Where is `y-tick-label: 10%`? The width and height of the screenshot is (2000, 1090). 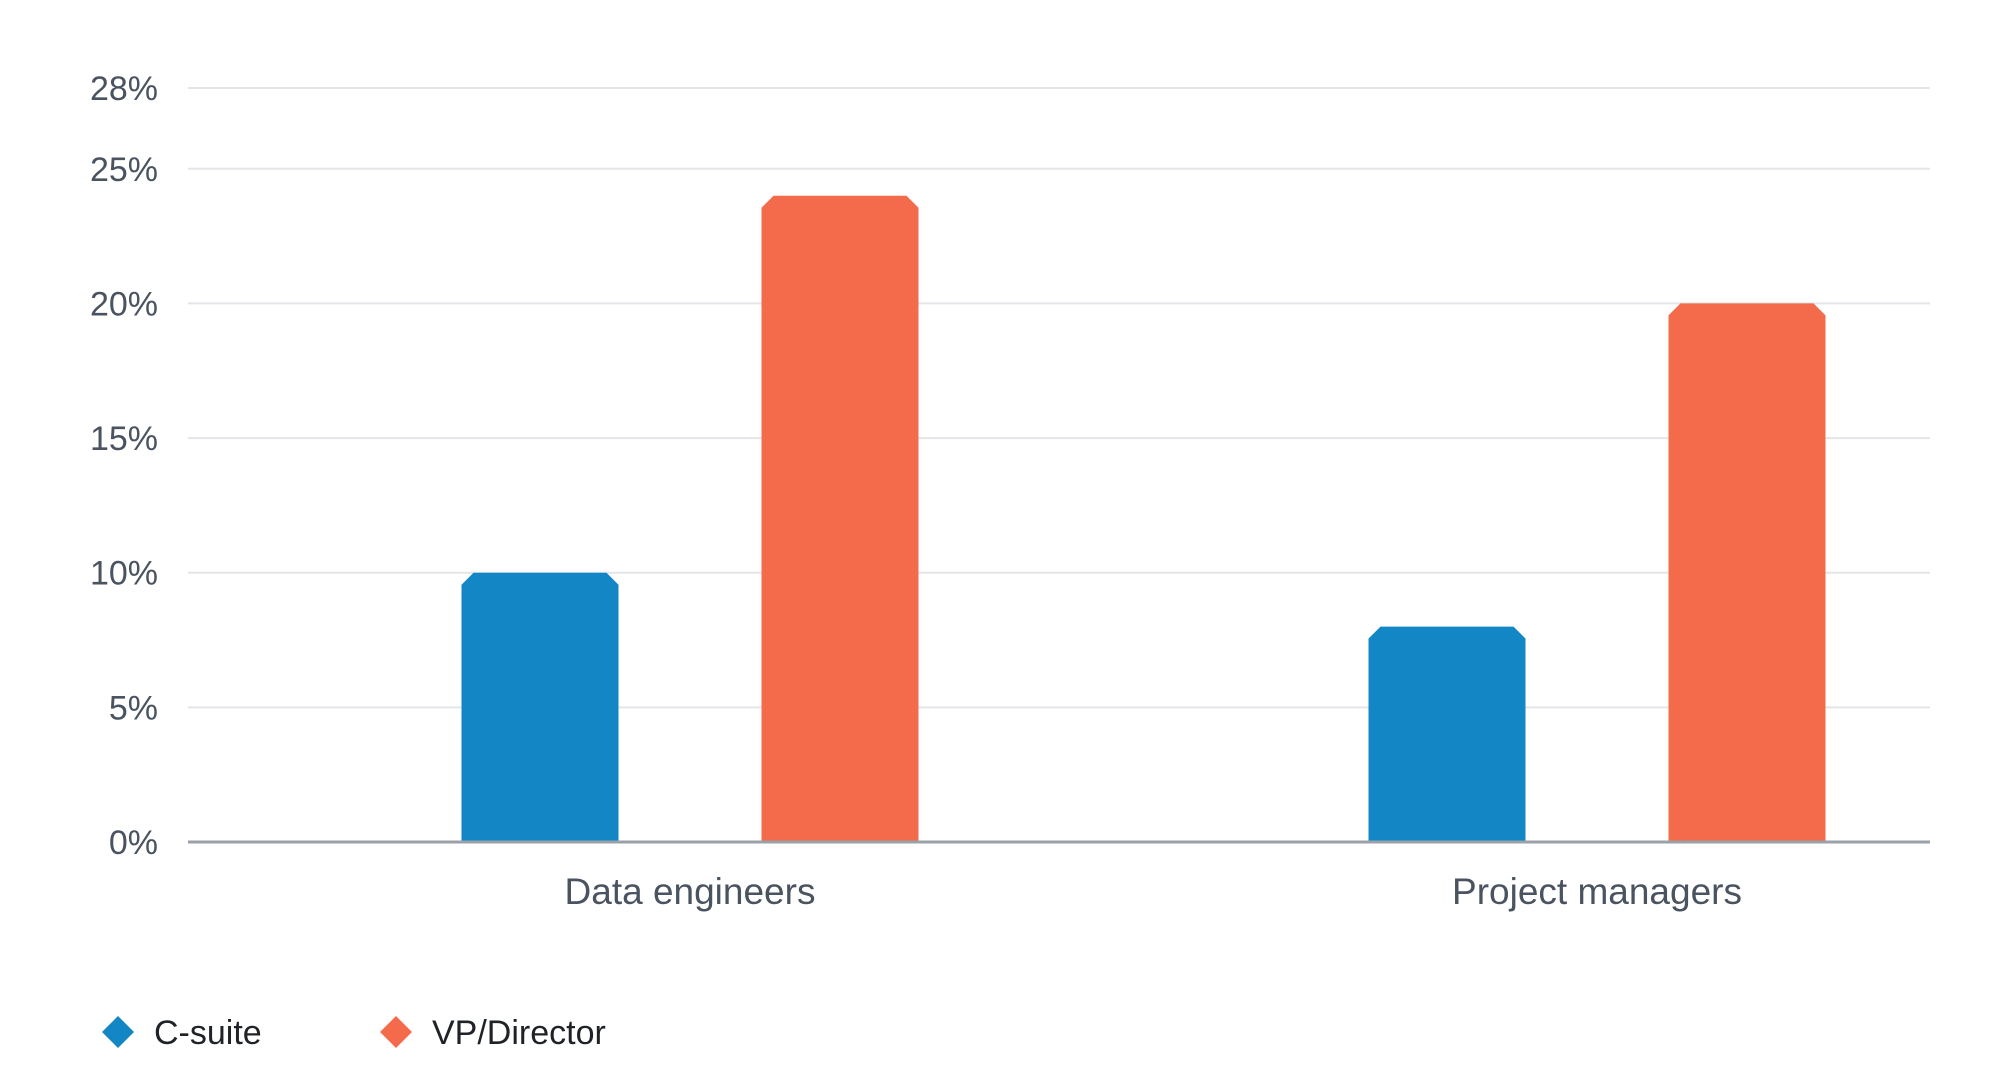 y-tick-label: 10% is located at coordinates (124, 574).